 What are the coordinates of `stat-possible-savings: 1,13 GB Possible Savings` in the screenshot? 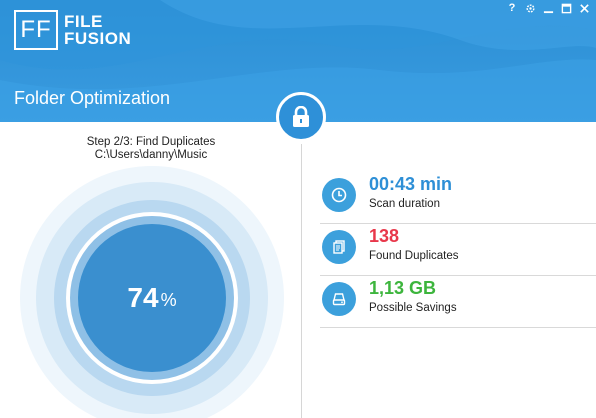 It's located at (458, 302).